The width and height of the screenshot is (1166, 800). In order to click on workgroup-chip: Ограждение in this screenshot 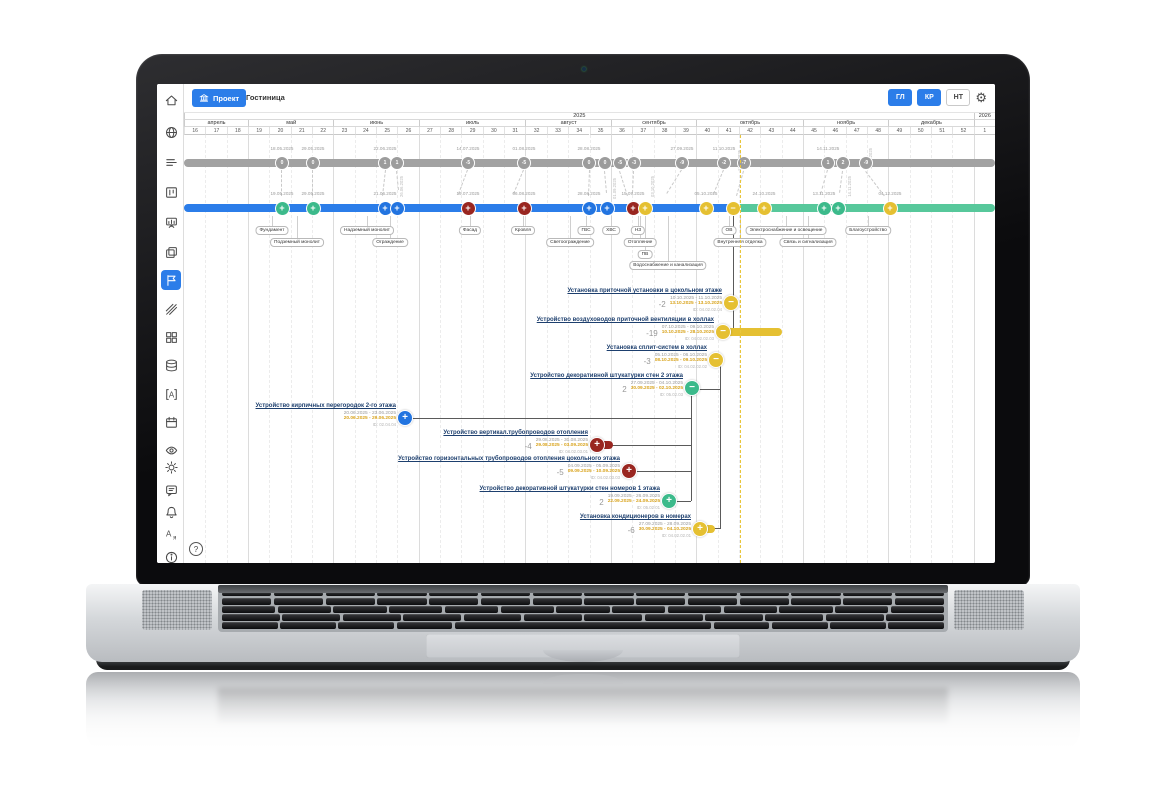, I will do `click(390, 242)`.